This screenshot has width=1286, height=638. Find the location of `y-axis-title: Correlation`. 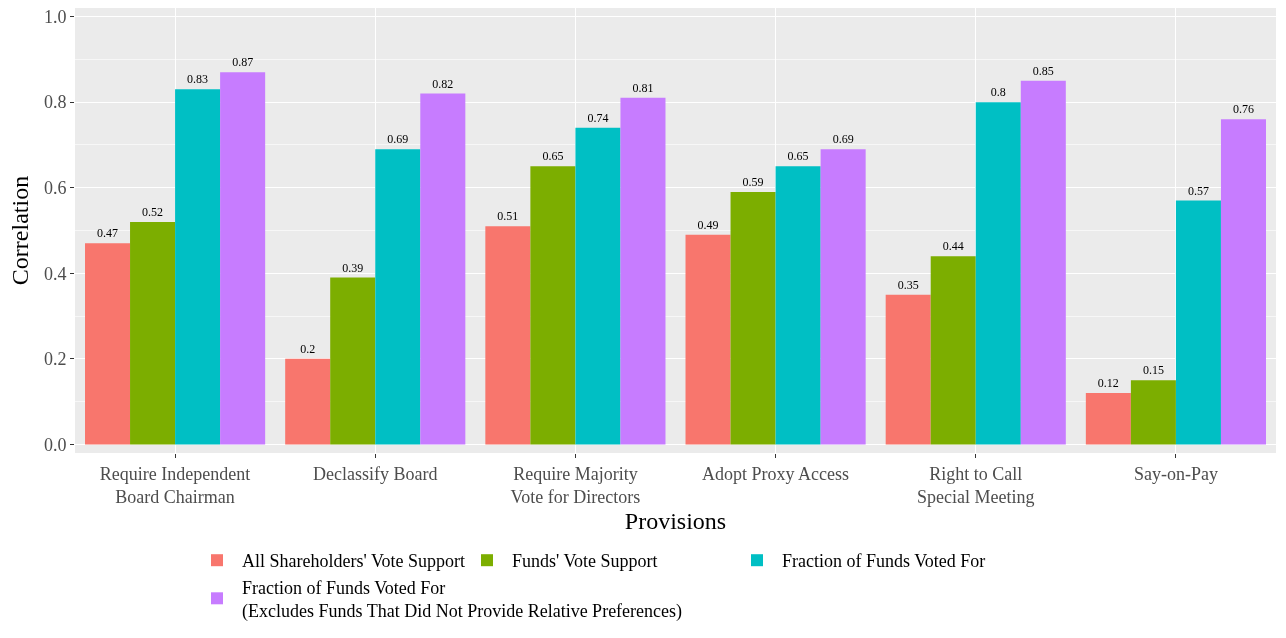

y-axis-title: Correlation is located at coordinates (20, 230).